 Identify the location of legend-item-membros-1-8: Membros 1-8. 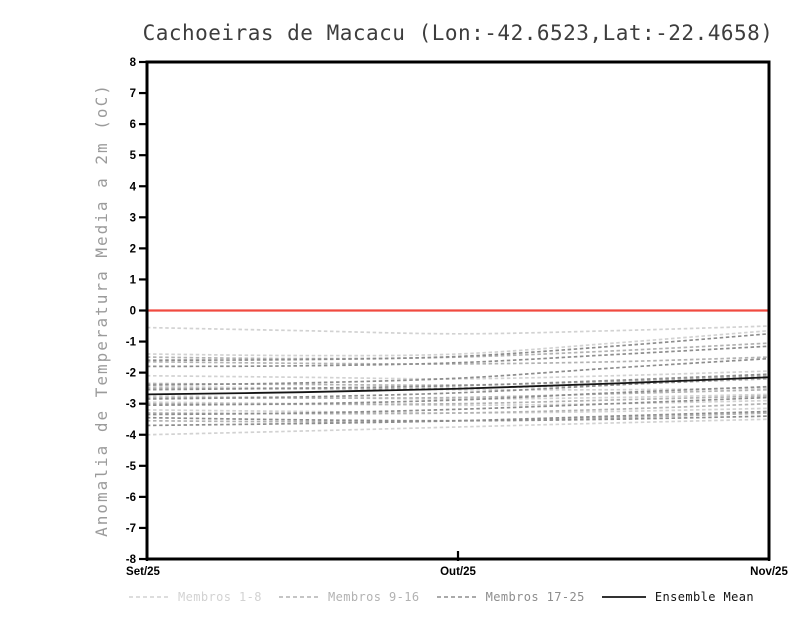
(195, 597).